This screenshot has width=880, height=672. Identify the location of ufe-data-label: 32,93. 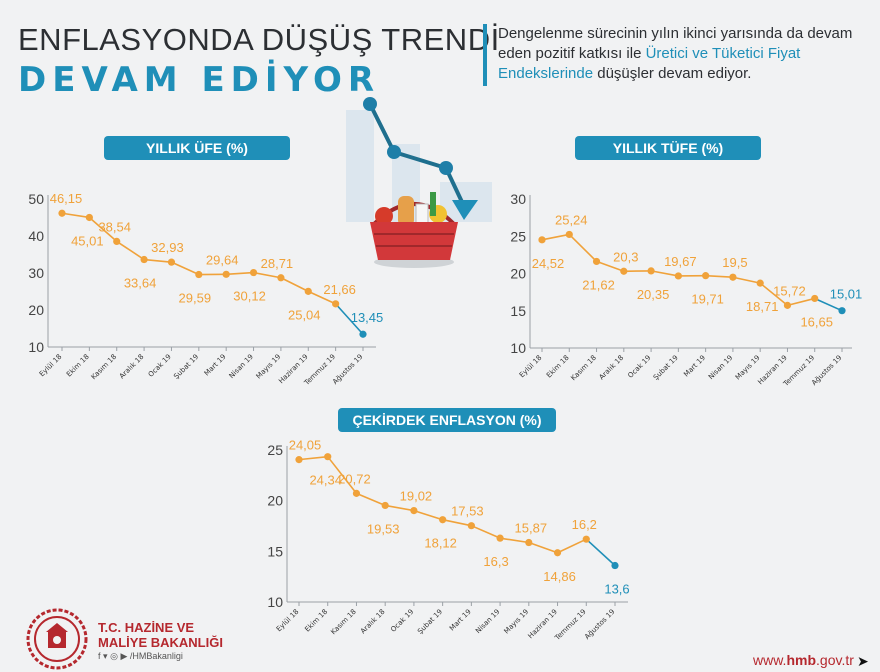
(167, 247).